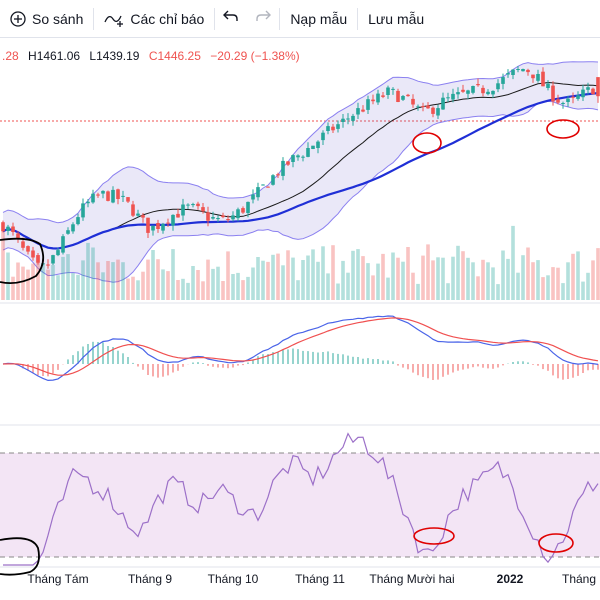  What do you see at coordinates (231, 19) in the screenshot?
I see `undo-button` at bounding box center [231, 19].